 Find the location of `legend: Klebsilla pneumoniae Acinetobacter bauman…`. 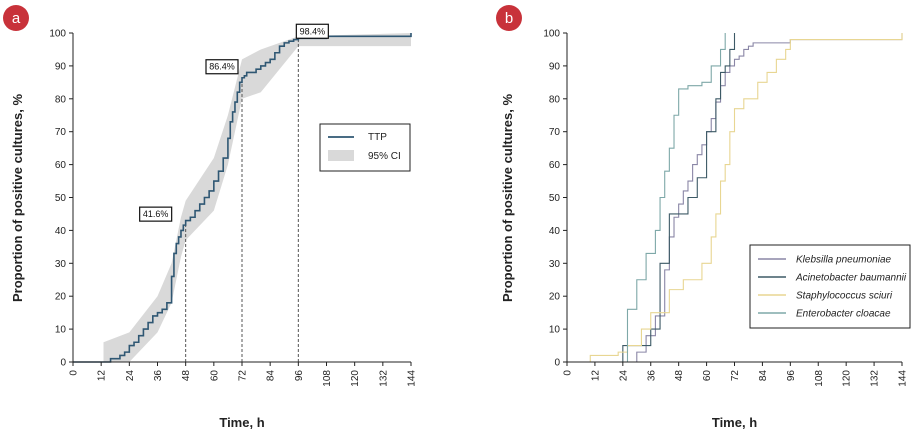

legend: Klebsilla pneumoniae Acinetobacter bauman… is located at coordinates (830, 286).